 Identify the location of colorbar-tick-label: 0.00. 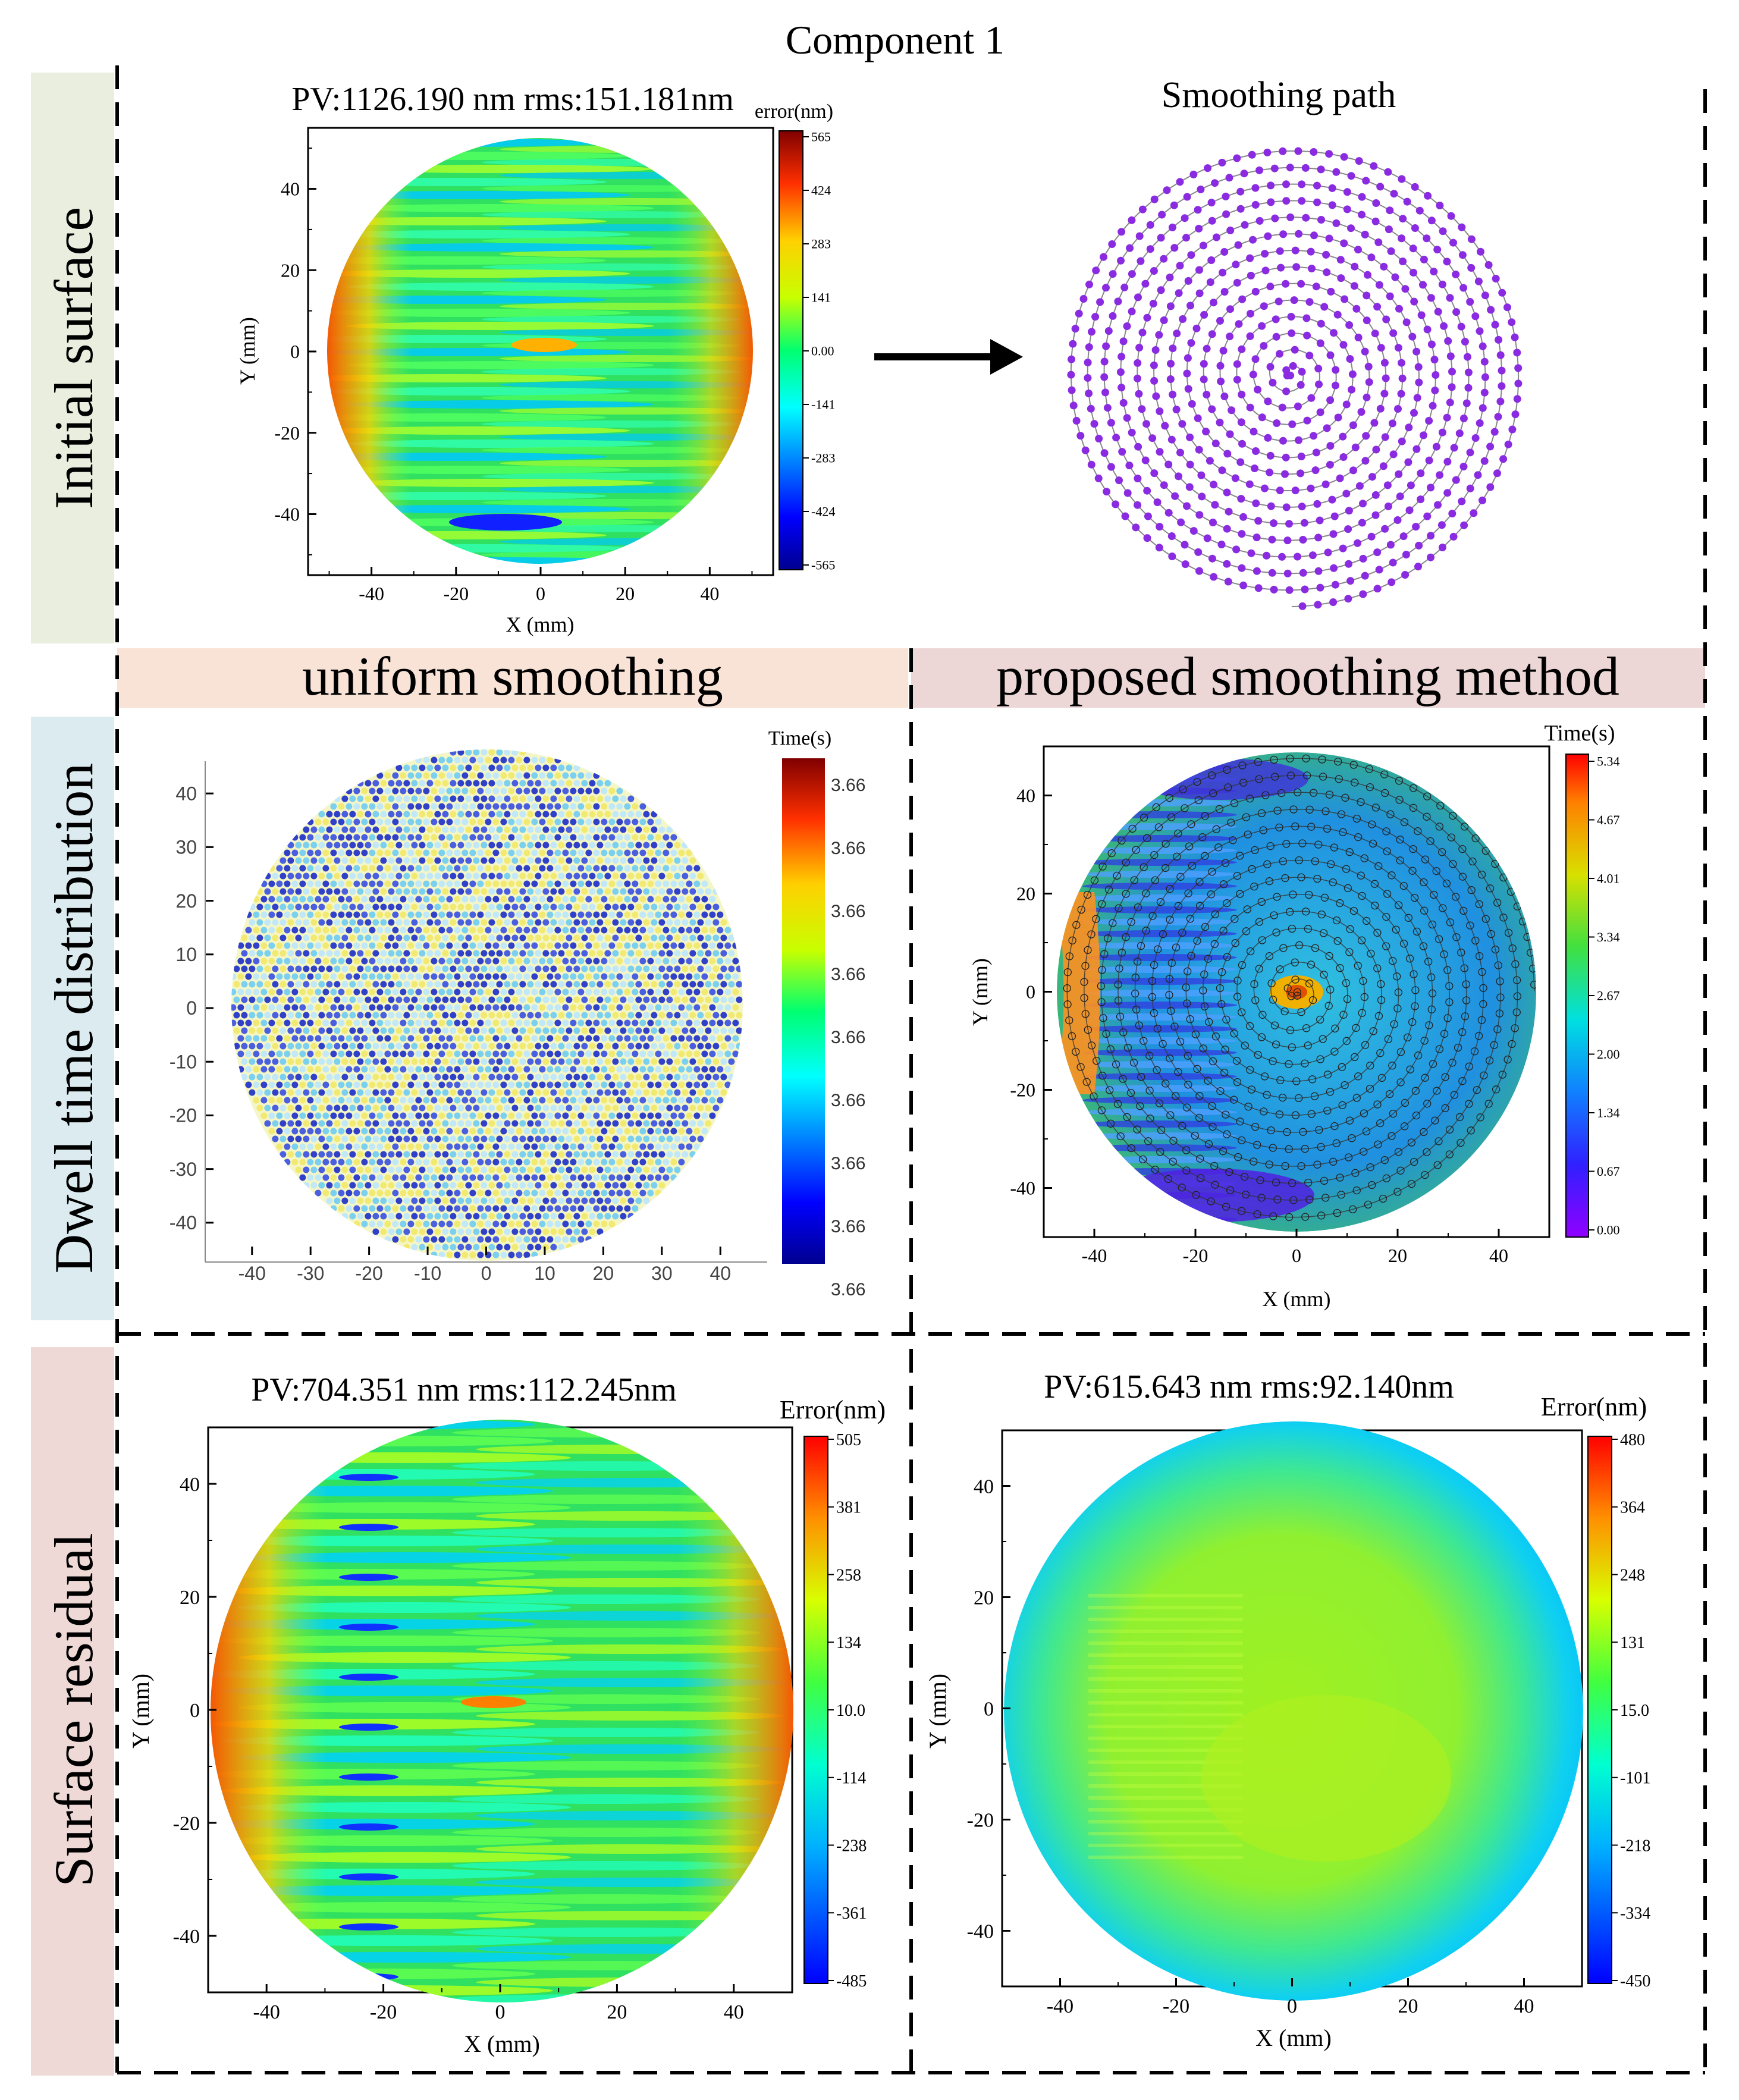
(1608, 1230).